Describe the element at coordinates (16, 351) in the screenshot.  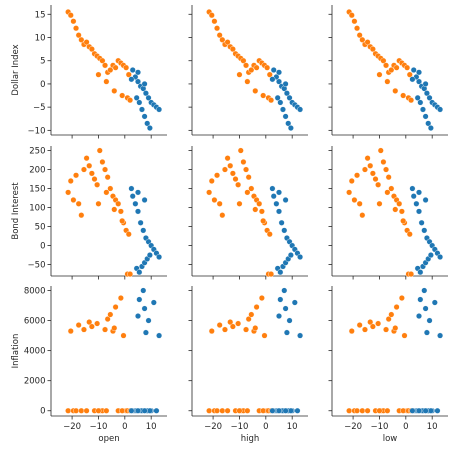
I see `y-axis-title: Inflation` at that location.